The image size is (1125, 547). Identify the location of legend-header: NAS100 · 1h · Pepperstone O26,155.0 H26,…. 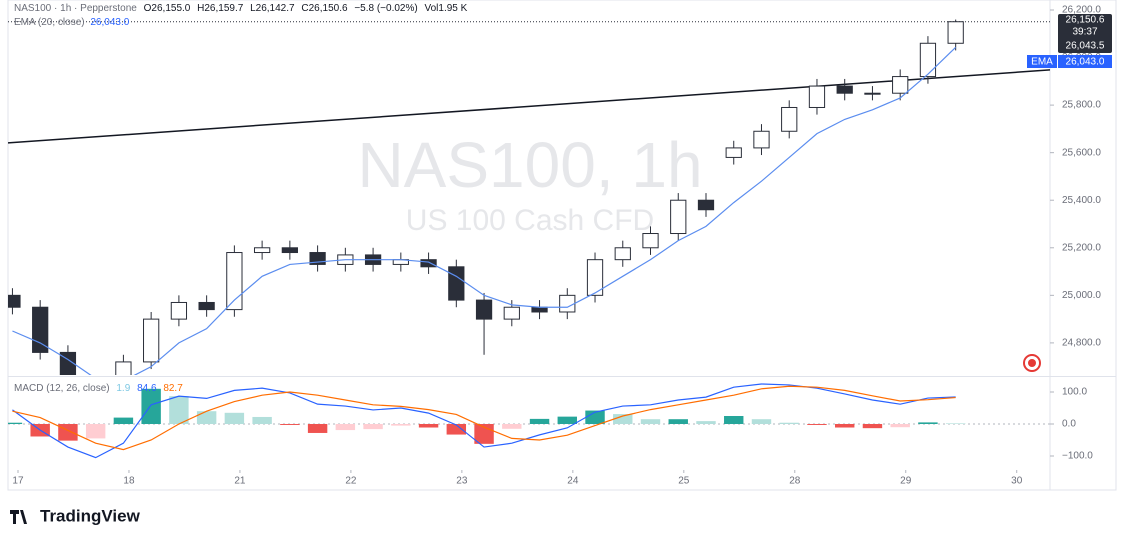
(241, 8).